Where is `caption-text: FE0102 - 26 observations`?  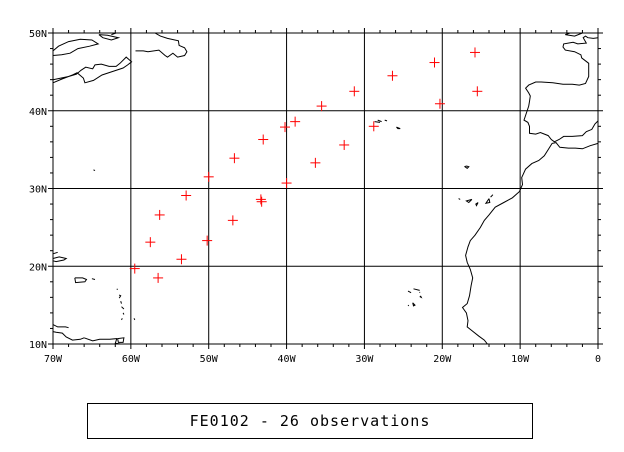
caption-text: FE0102 - 26 observations is located at coordinates (310, 421).